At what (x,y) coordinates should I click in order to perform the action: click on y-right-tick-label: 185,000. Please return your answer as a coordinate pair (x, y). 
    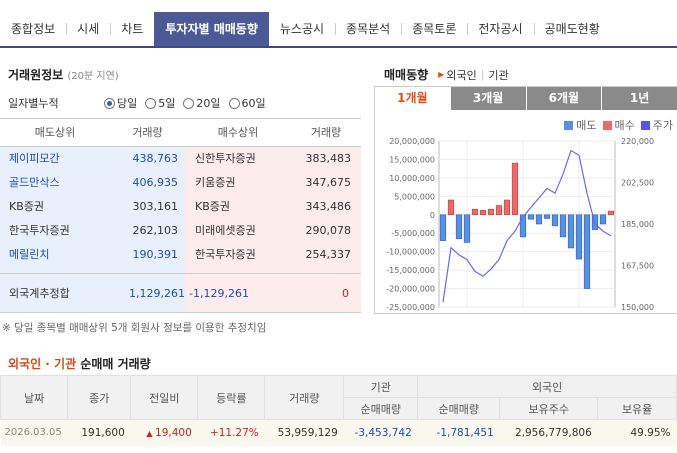
    Looking at the image, I should click on (637, 224).